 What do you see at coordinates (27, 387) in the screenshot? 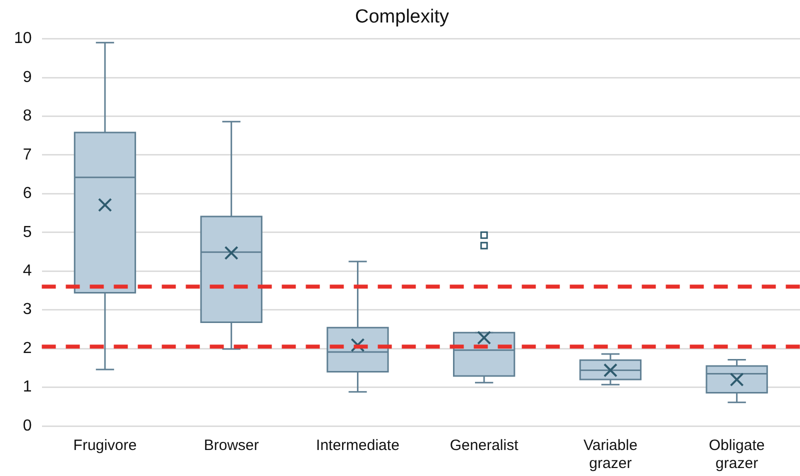
I see `y-tick-label: 1` at bounding box center [27, 387].